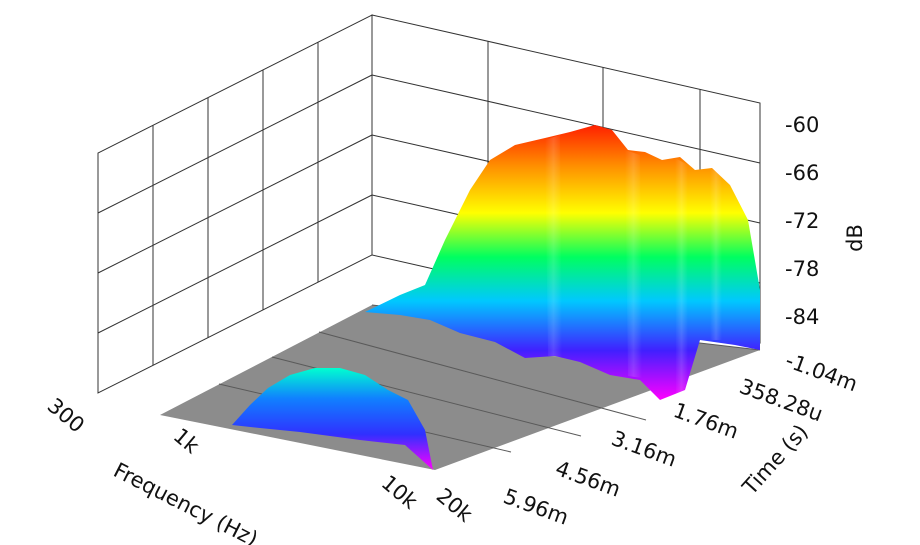 The image size is (920, 545). Describe the element at coordinates (587, 479) in the screenshot. I see `y-tick: 4.56m` at that location.